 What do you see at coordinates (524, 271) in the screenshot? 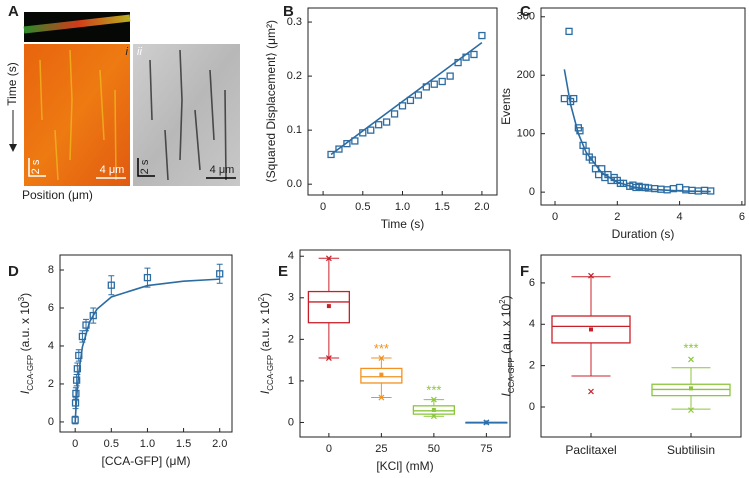
I see `panel-label: F` at bounding box center [524, 271].